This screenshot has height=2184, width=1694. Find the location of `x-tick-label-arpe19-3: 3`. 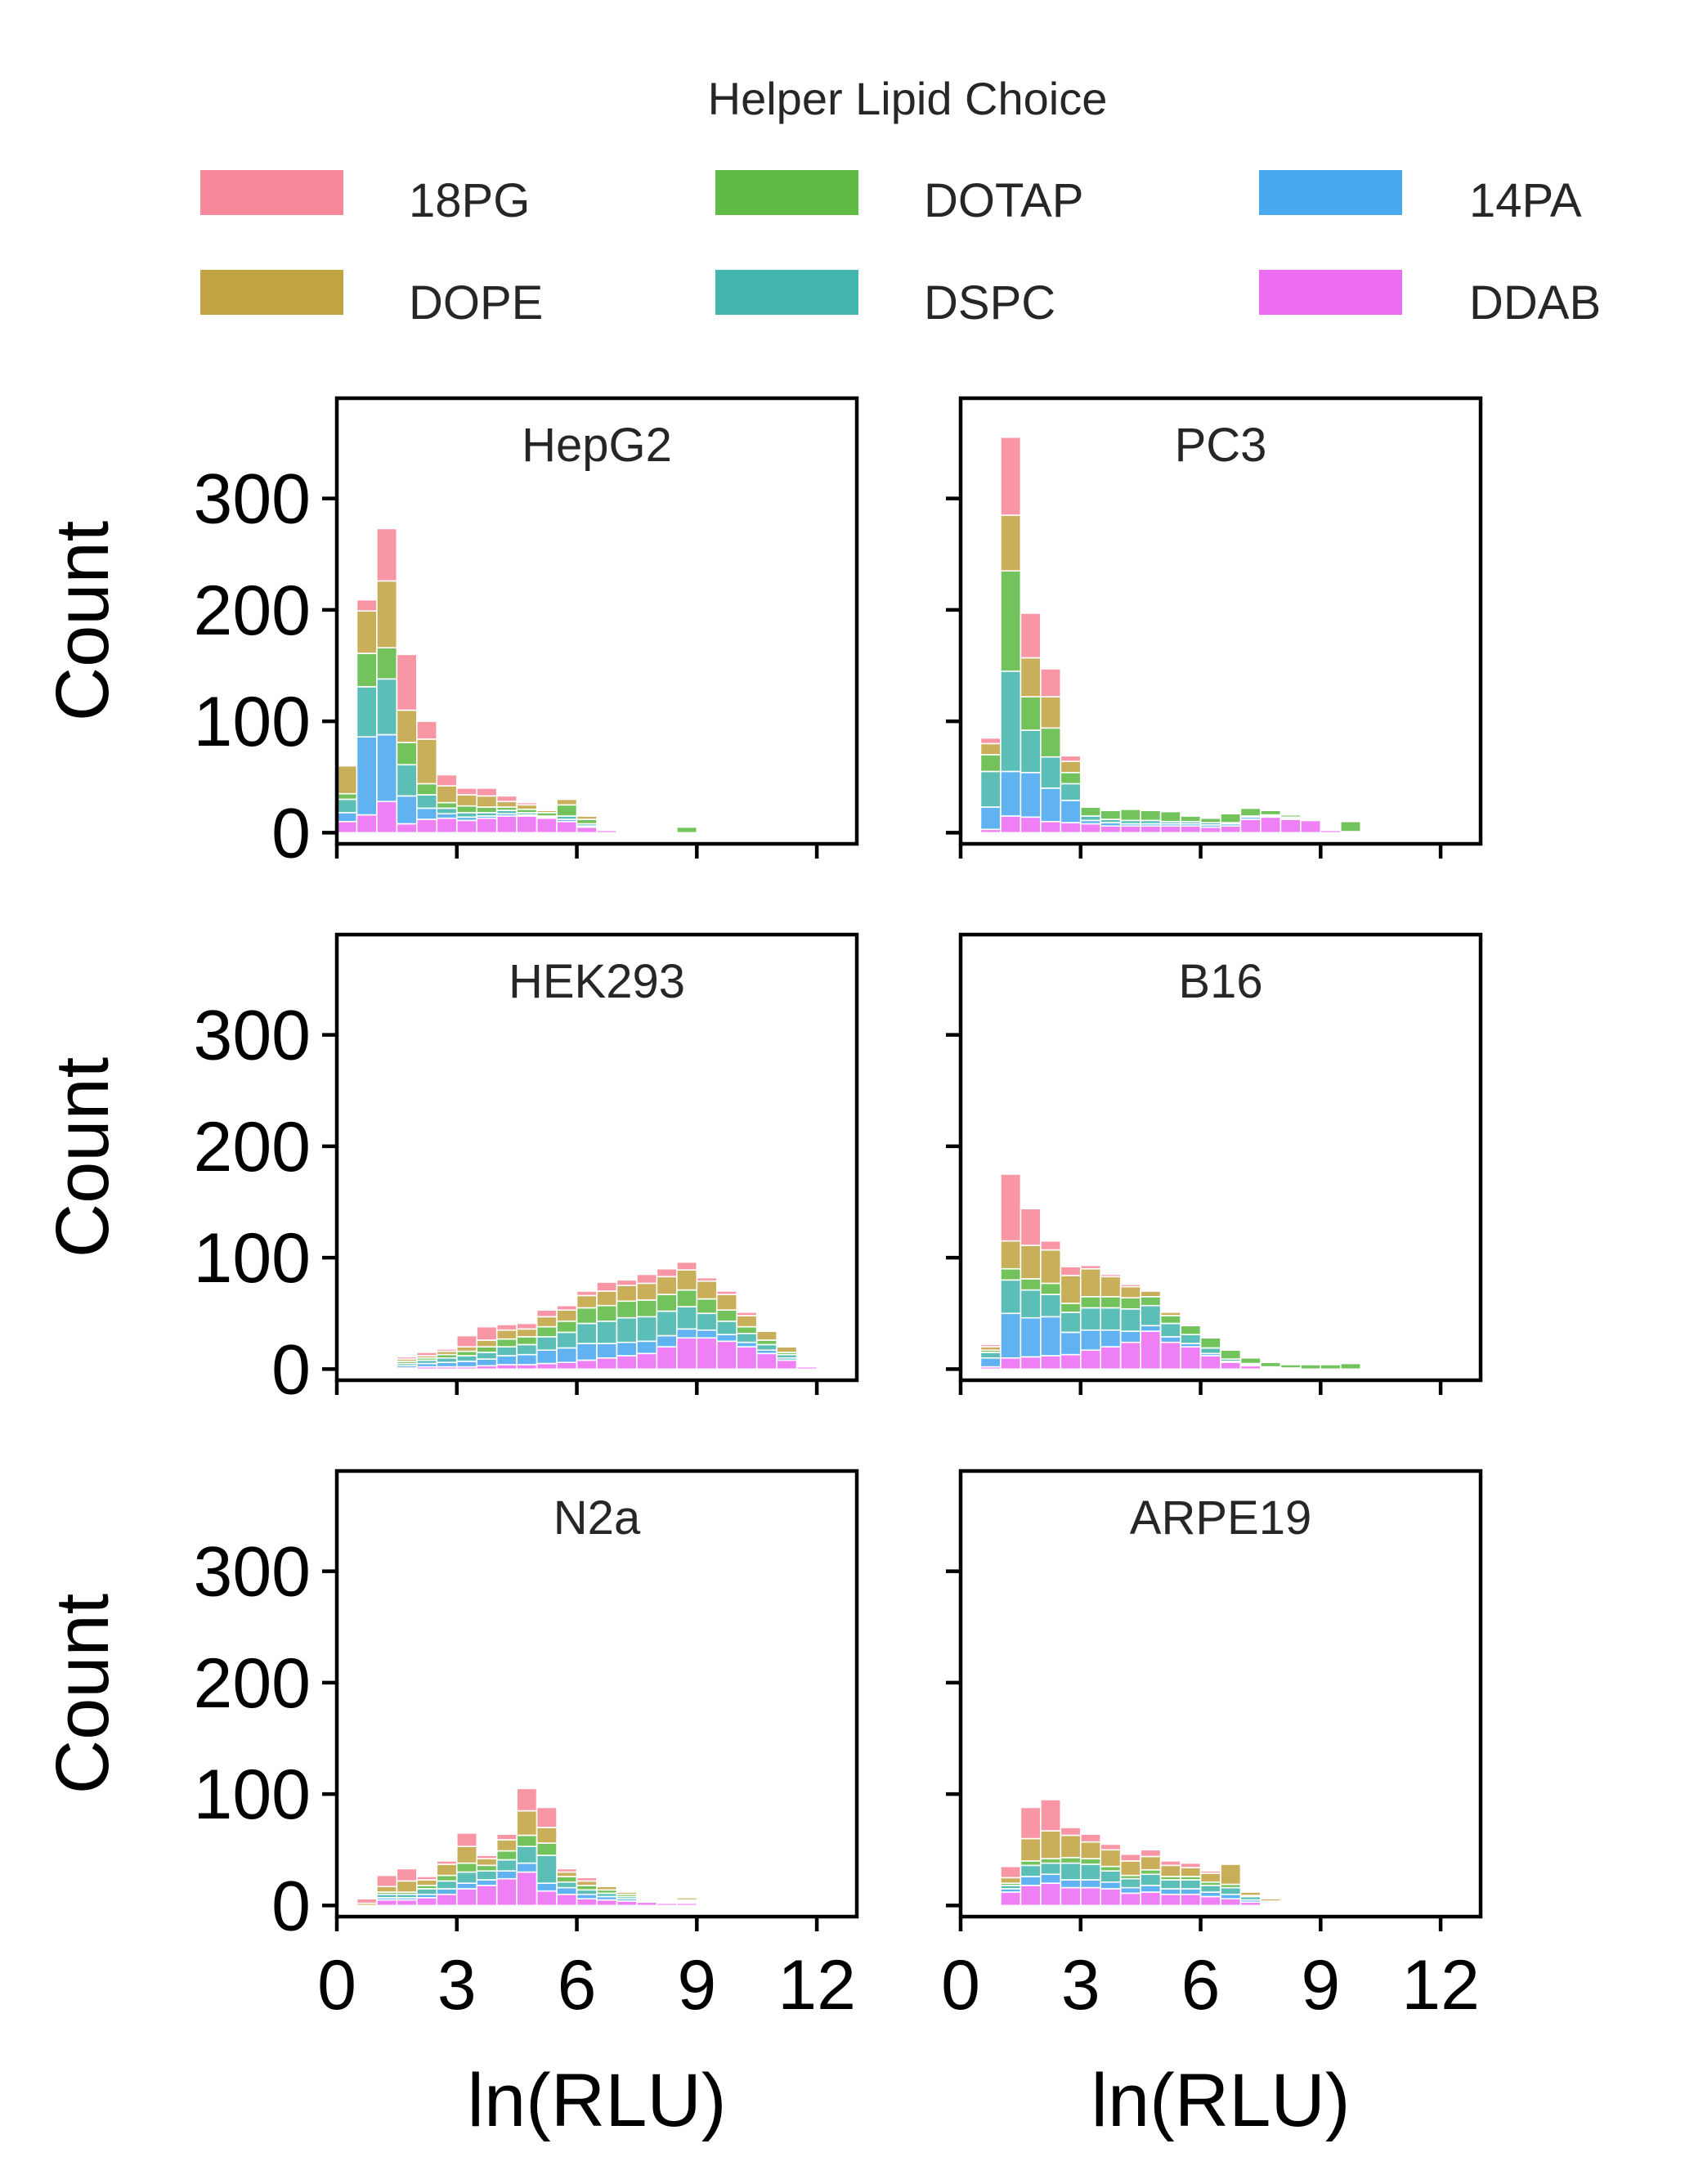

x-tick-label-arpe19-3: 3 is located at coordinates (1080, 1986).